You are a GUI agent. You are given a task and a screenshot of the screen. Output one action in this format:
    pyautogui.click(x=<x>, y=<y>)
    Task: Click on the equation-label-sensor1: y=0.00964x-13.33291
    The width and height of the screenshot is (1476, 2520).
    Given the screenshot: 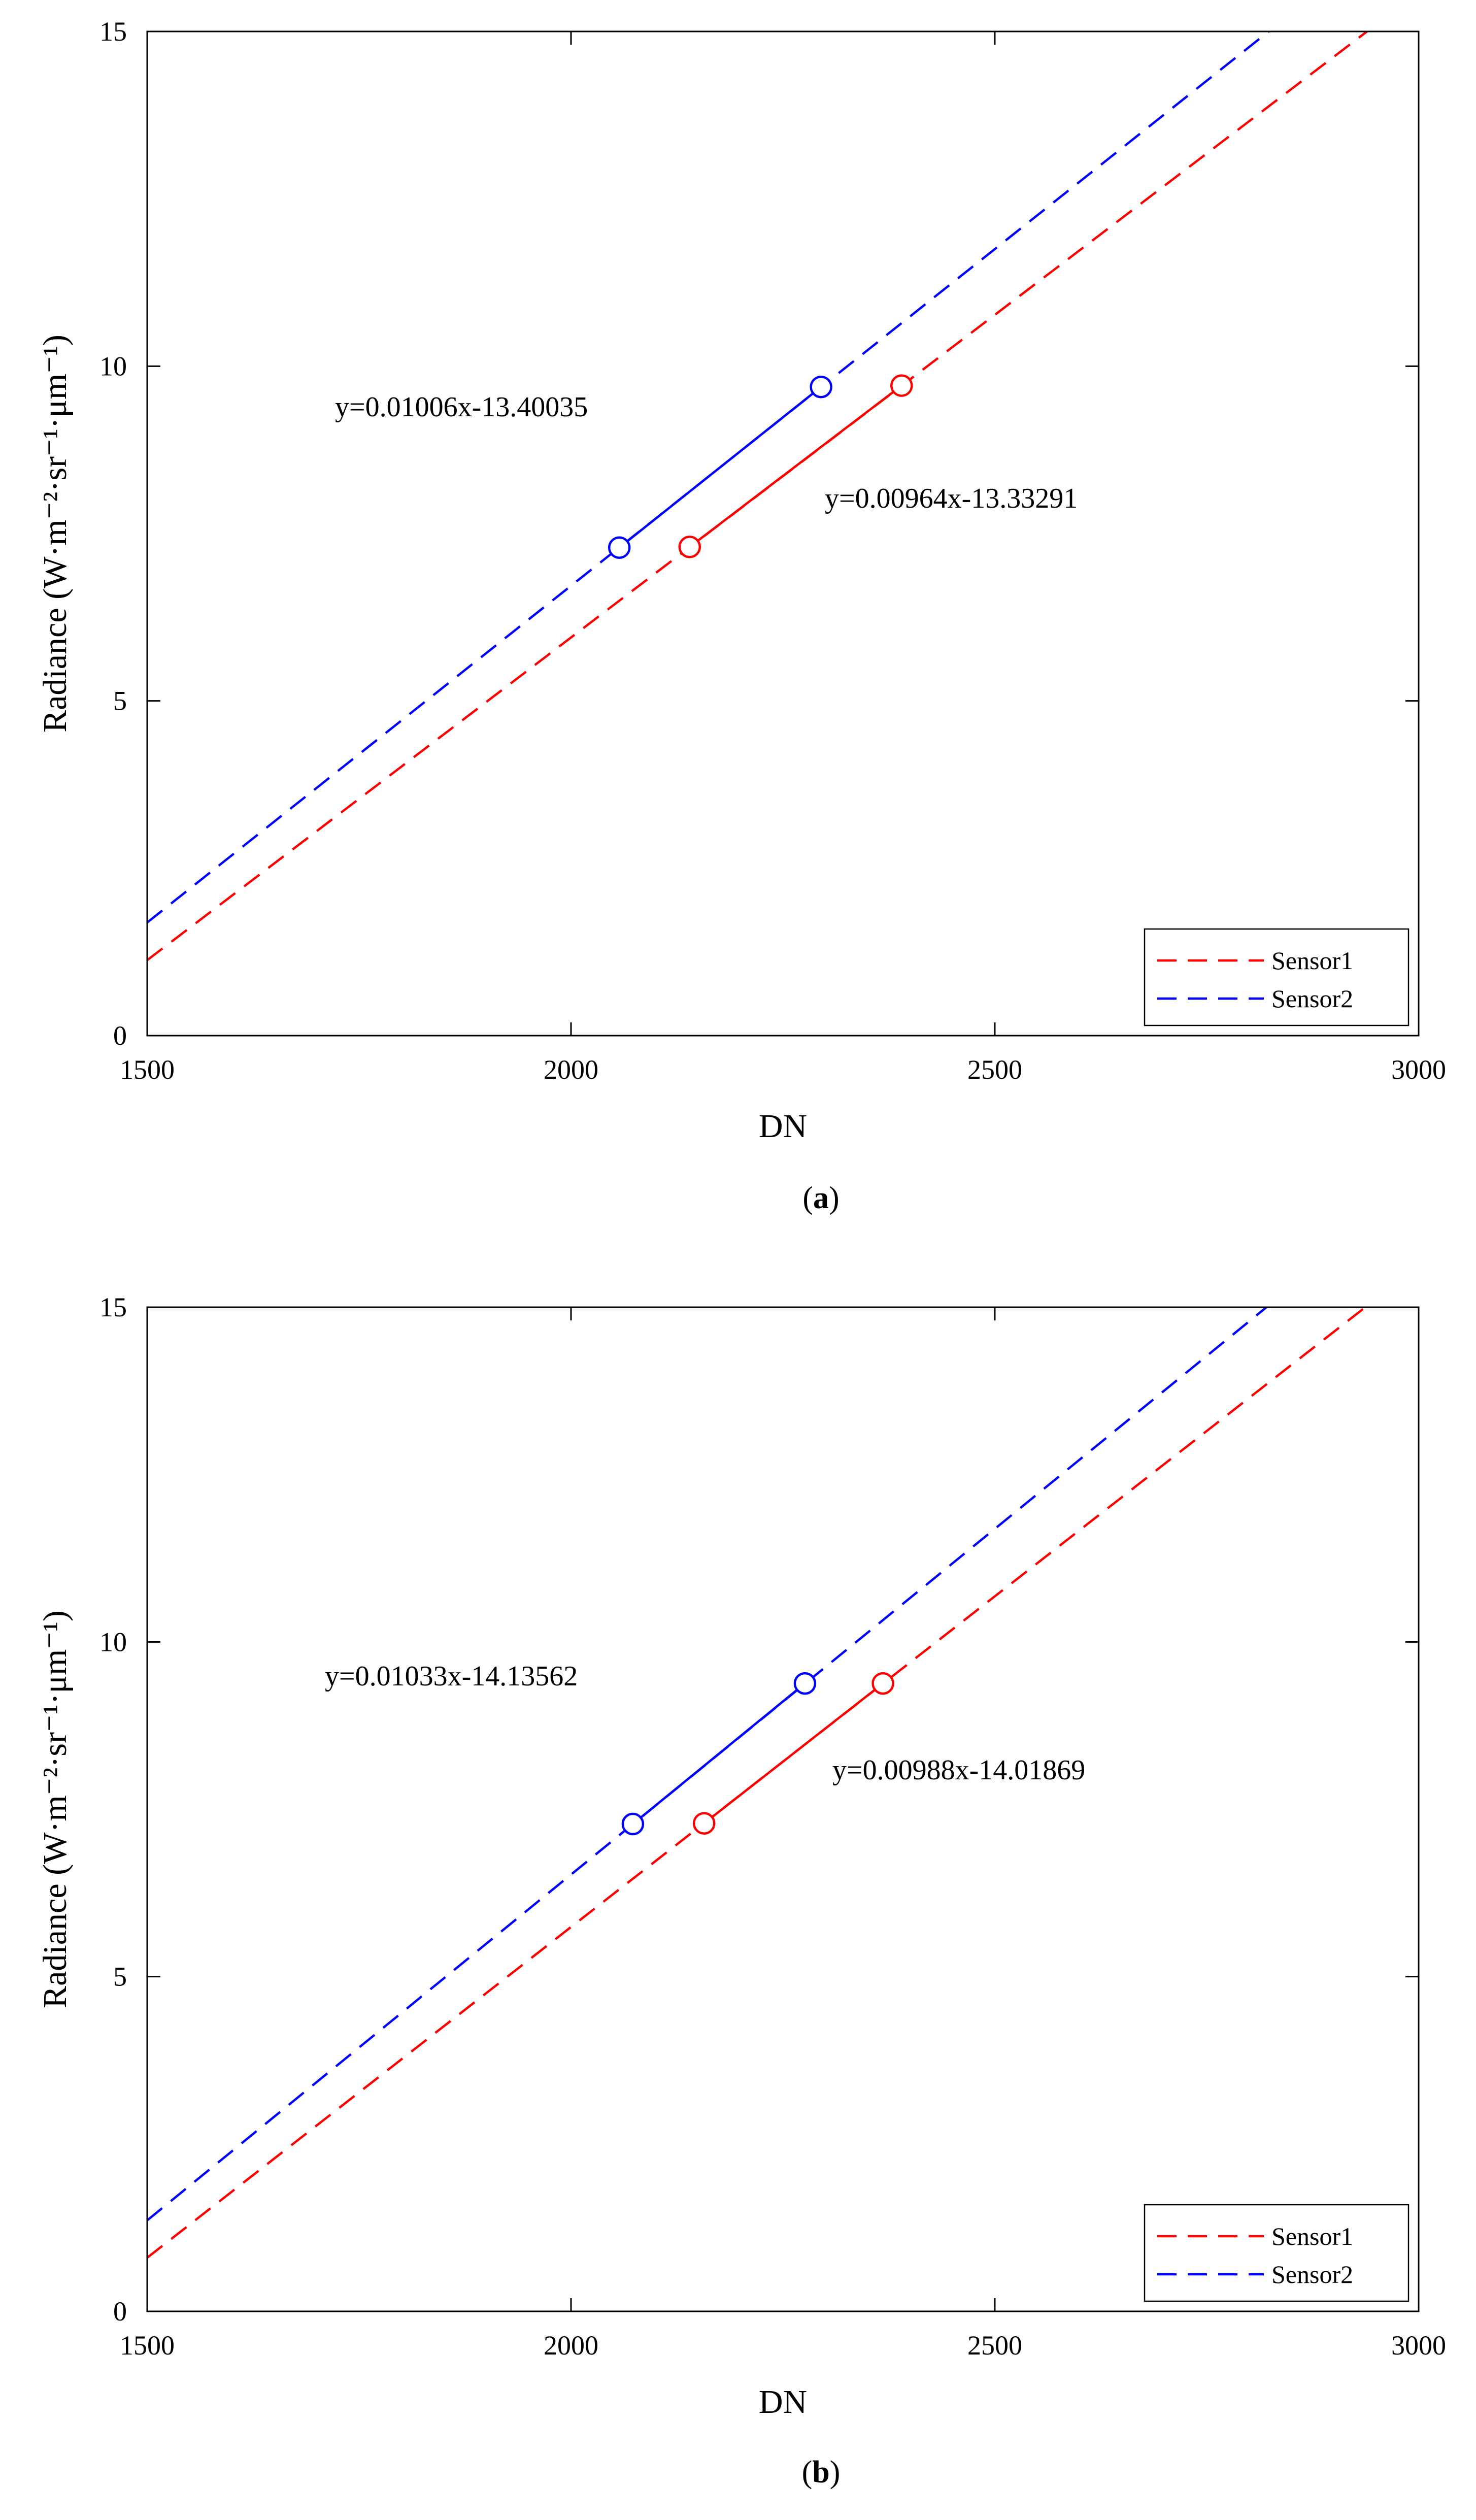 What is the action you would take?
    pyautogui.click(x=951, y=499)
    